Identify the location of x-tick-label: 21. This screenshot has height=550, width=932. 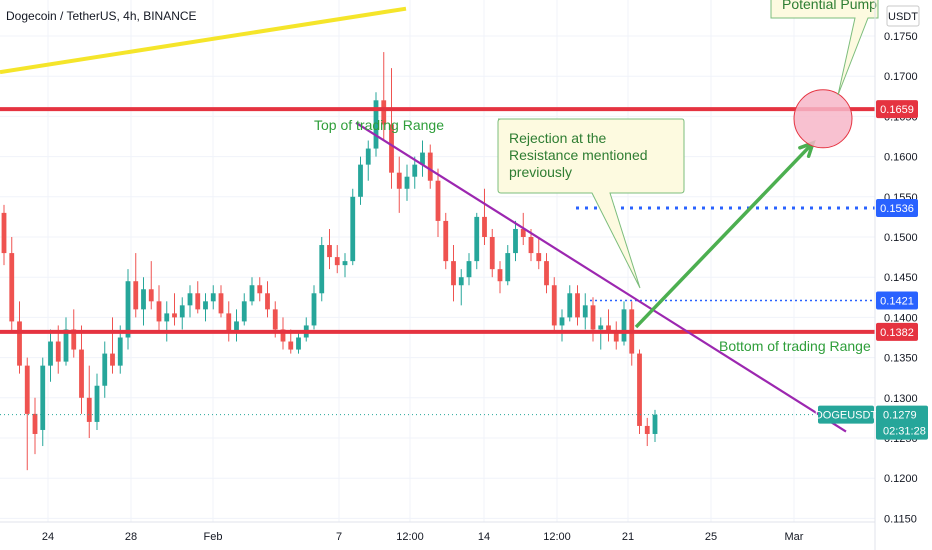
(628, 537).